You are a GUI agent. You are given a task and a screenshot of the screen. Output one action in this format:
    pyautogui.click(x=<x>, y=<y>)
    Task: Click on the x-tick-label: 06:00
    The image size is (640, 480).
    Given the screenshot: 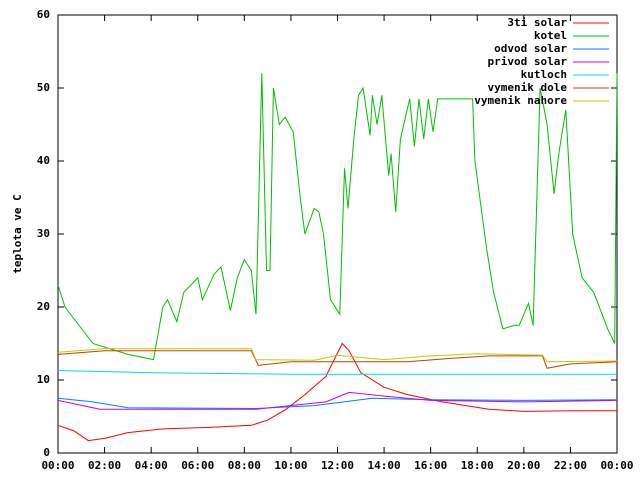 What is the action you would take?
    pyautogui.click(x=197, y=465)
    